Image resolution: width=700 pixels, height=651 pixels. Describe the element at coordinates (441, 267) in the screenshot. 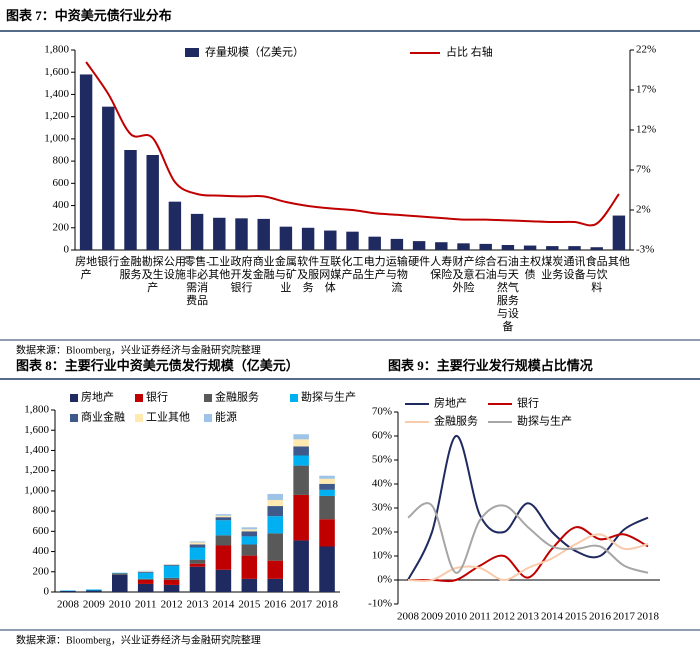

I see `x-tick-label: 人寿保险` at that location.